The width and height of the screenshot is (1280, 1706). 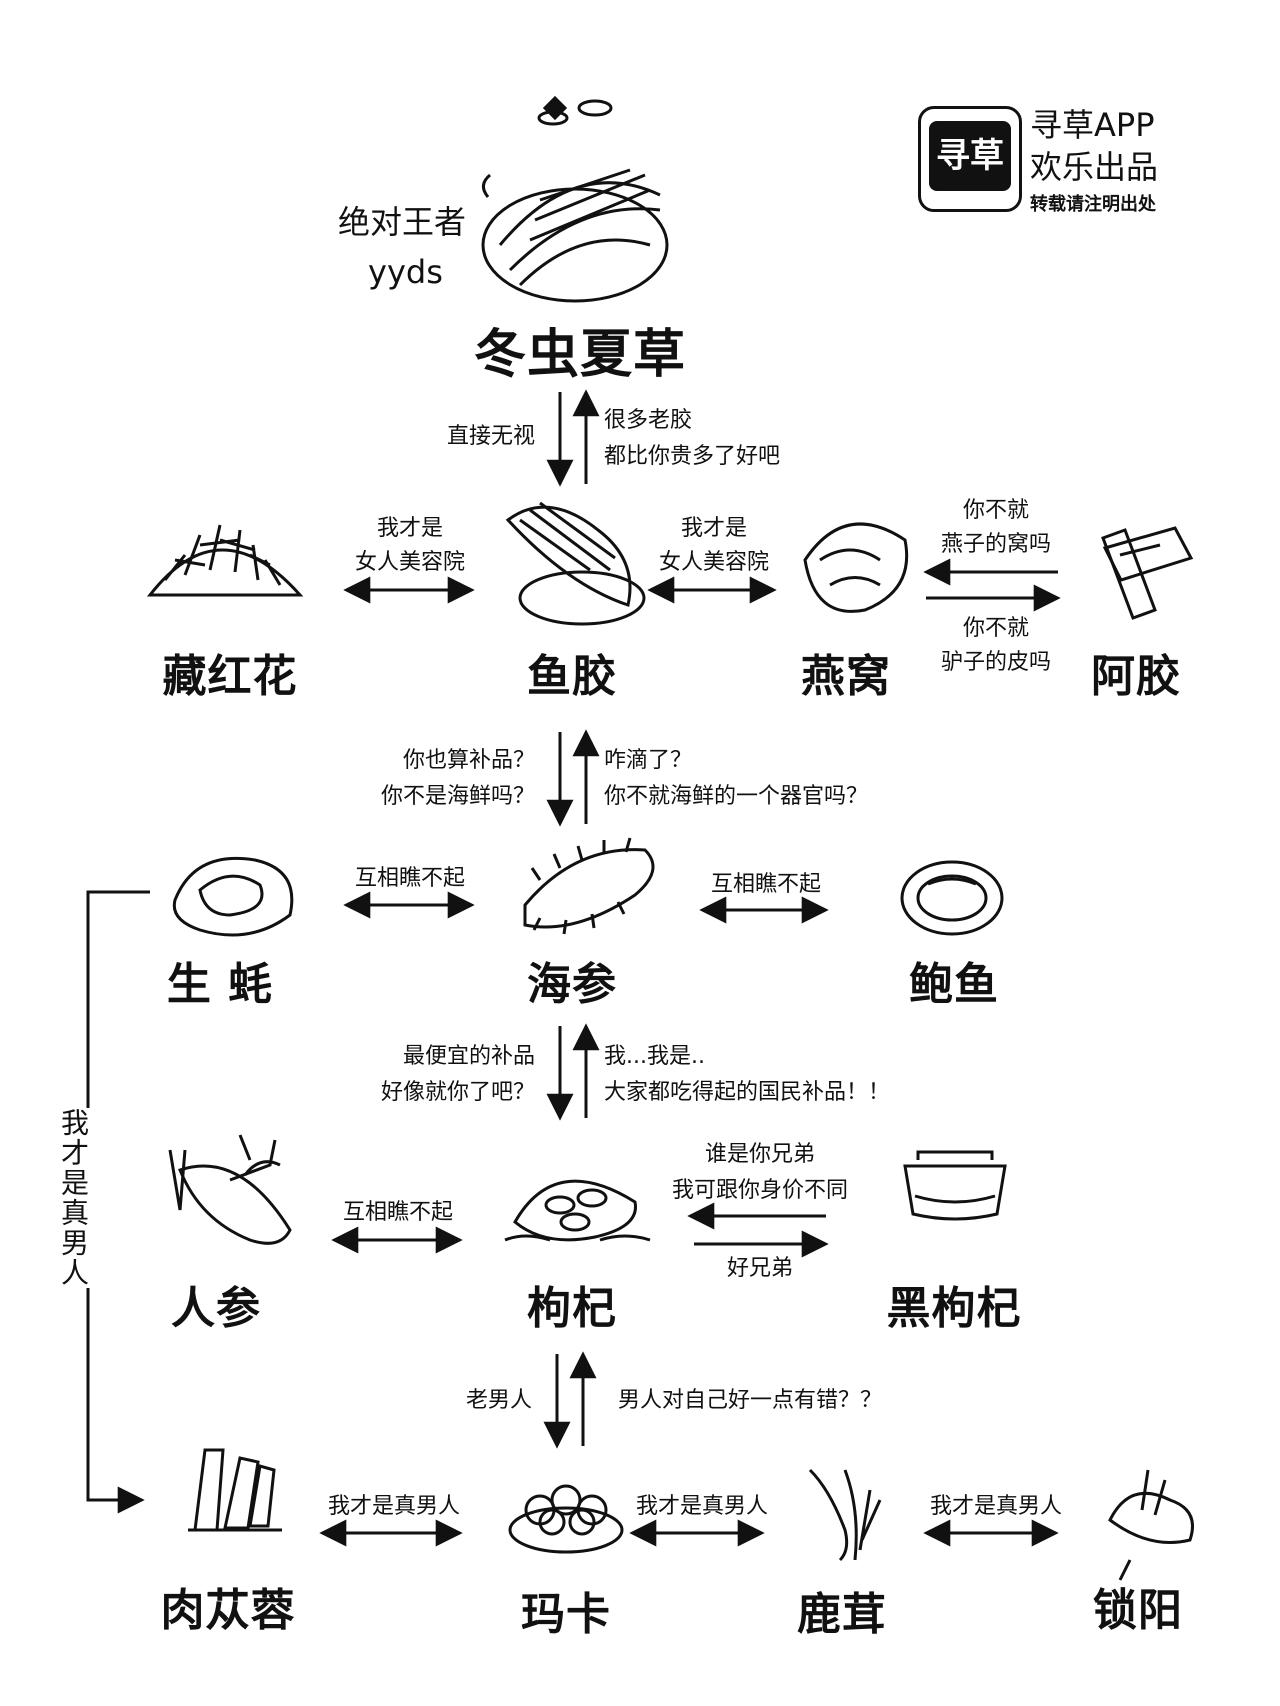 I want to click on row3-right-bottom: 好兄弟, so click(x=759, y=1268).